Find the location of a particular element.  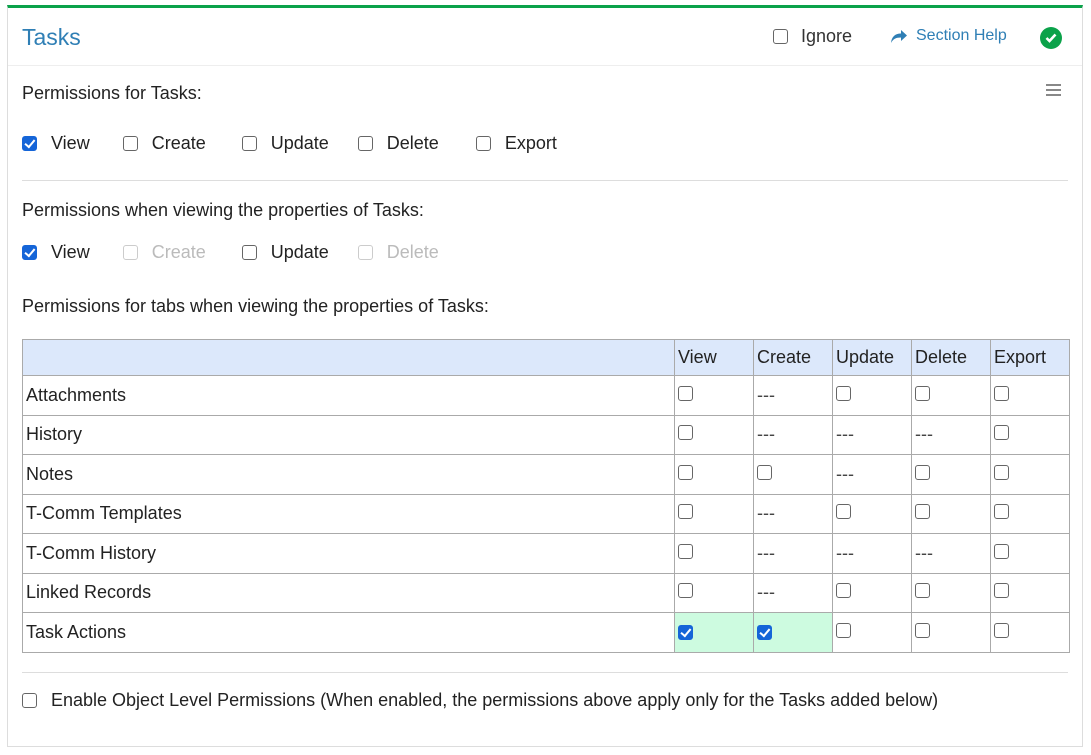

column-header: Export is located at coordinates (1030, 357).